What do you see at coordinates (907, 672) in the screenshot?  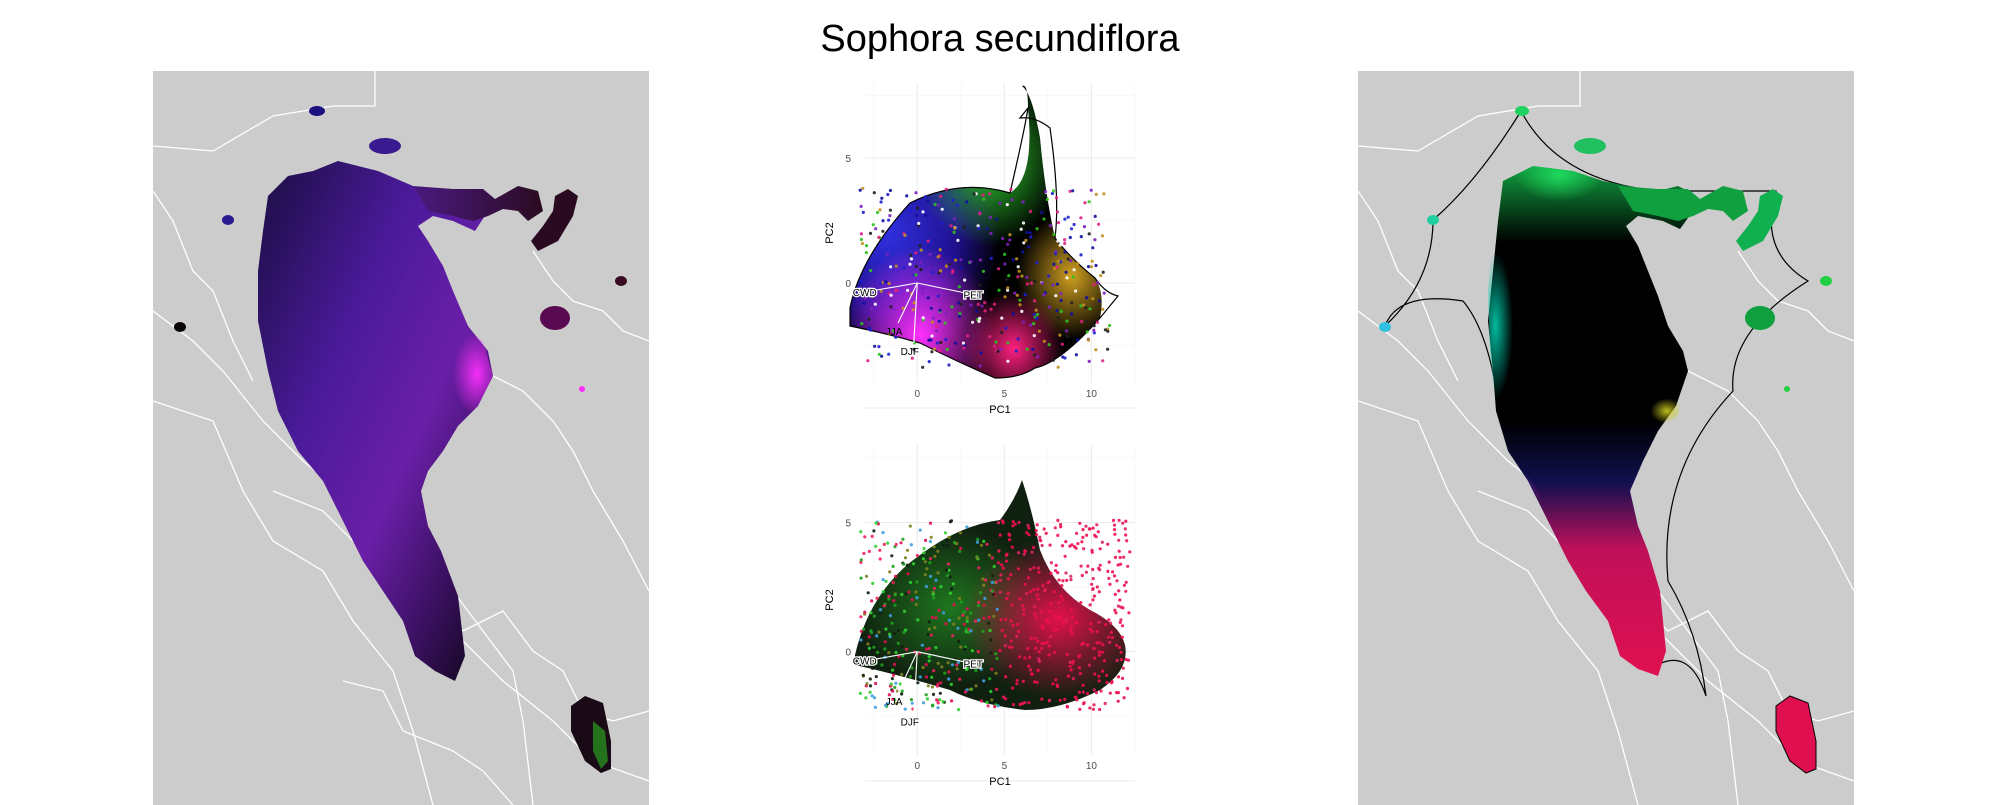 I see `loading-arrow` at bounding box center [907, 672].